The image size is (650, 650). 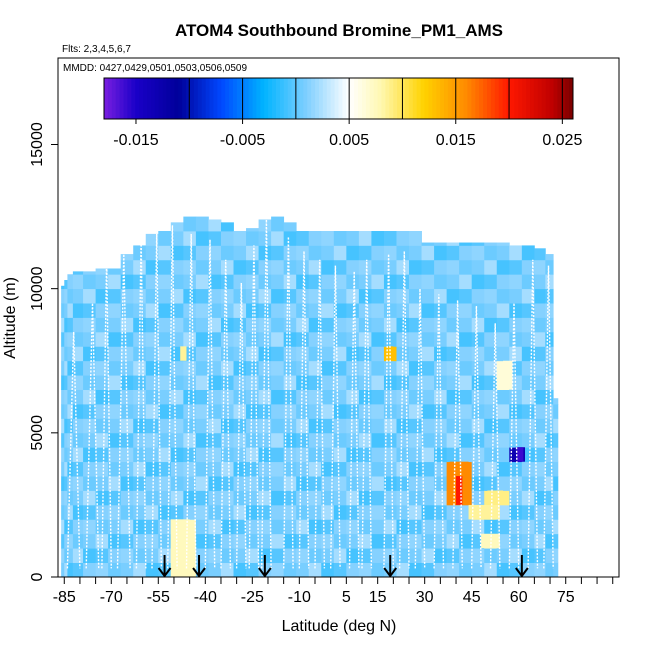 I want to click on x-tick-label: -25, so click(x=252, y=597).